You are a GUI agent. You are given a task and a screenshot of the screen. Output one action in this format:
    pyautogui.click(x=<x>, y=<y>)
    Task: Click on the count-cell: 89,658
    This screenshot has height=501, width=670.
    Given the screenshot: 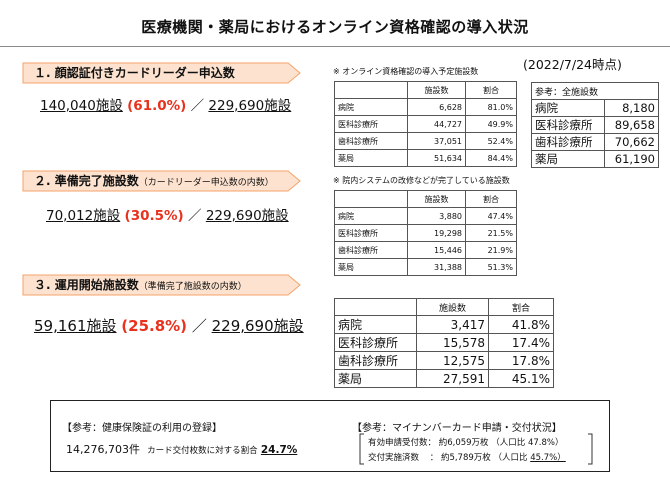 What is the action you would take?
    pyautogui.click(x=631, y=125)
    